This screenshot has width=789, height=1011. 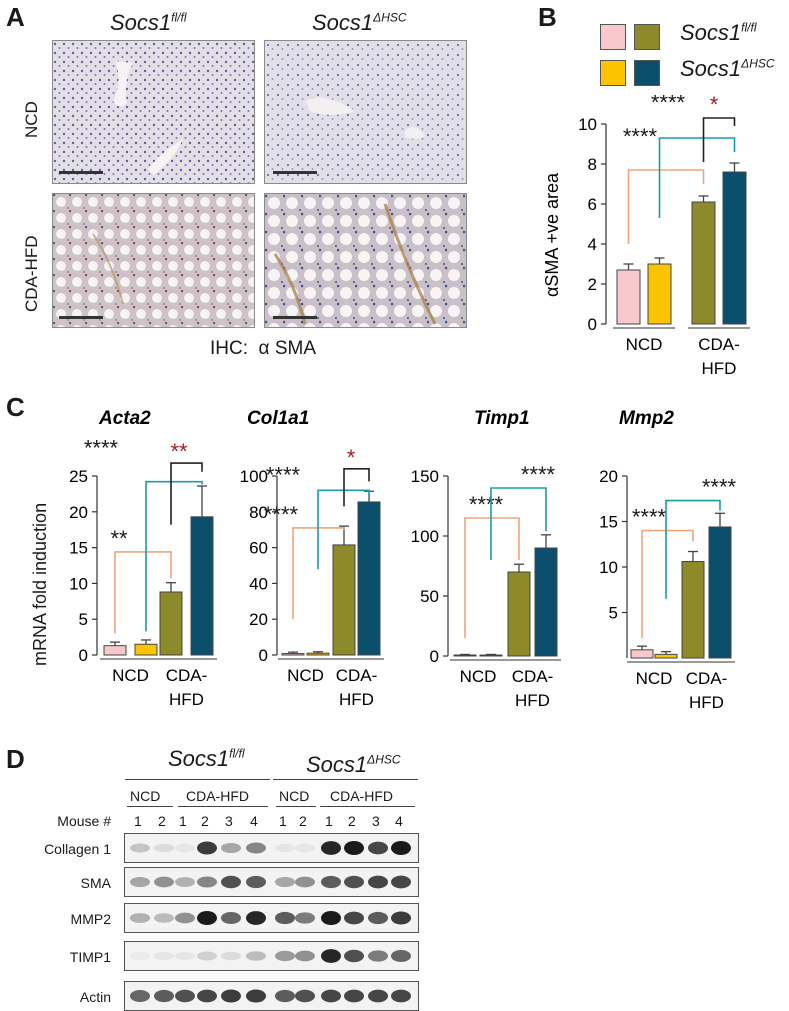 I want to click on legend-swatch-hsc-cda, so click(x=647, y=73).